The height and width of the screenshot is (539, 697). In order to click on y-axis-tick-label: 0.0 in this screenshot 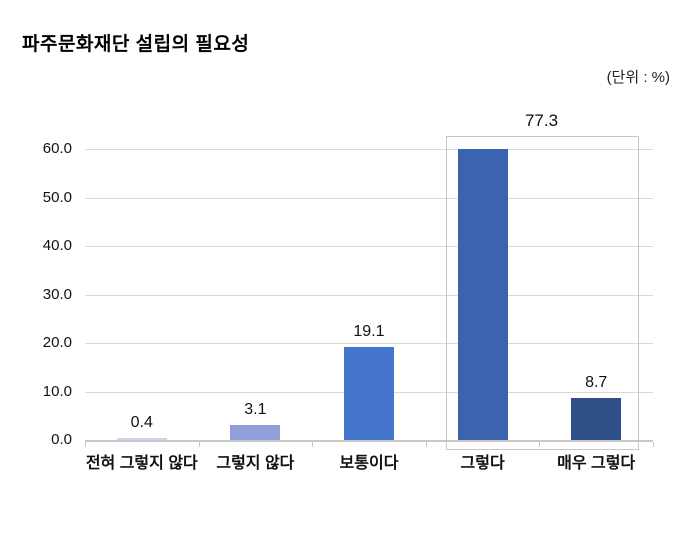, I will do `click(61, 439)`.